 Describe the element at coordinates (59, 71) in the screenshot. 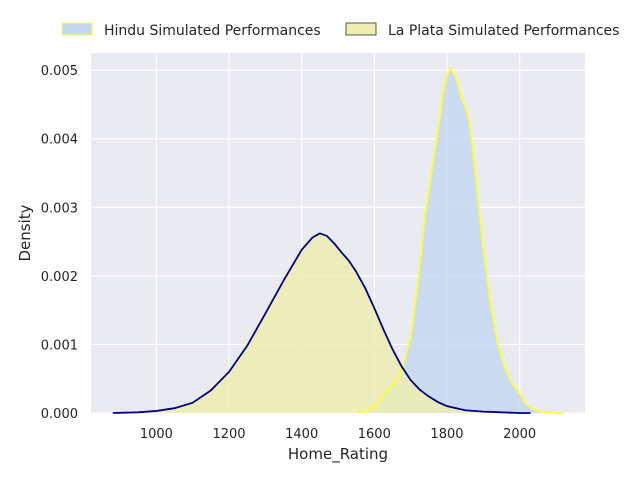

I see `y-tick-label: 0.005` at that location.